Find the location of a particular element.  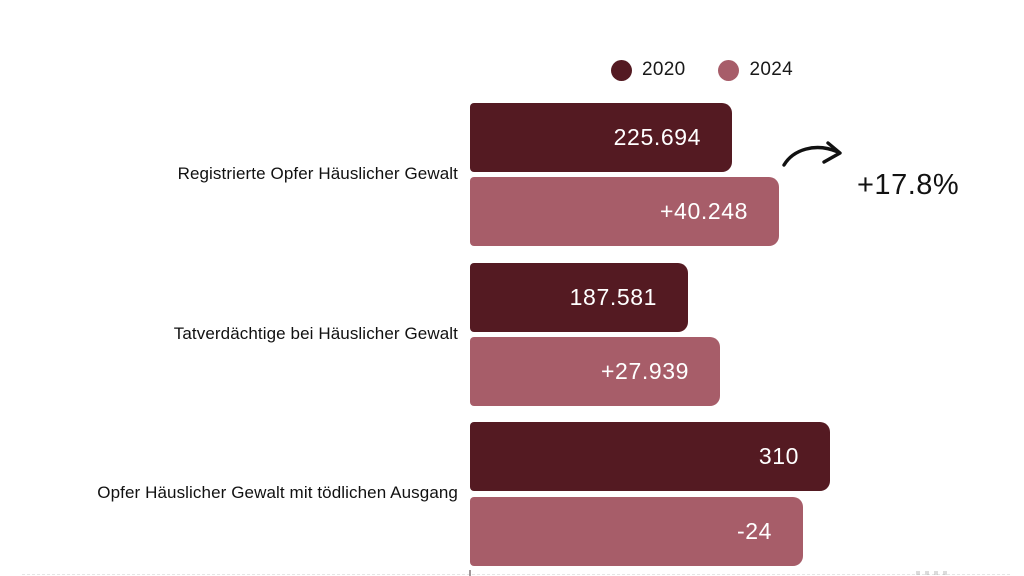

bar-2020-toedlicher-ausgang: 310 is located at coordinates (650, 456).